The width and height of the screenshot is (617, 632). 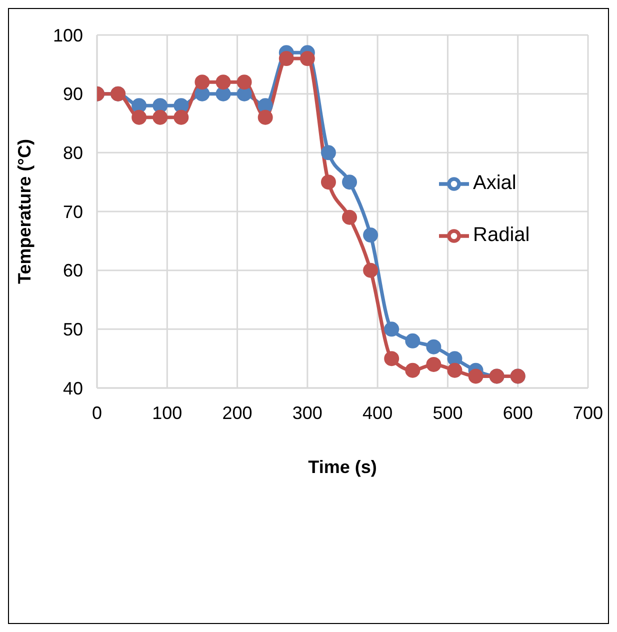 I want to click on y-axis-title: Temperature (°C), so click(x=24, y=211).